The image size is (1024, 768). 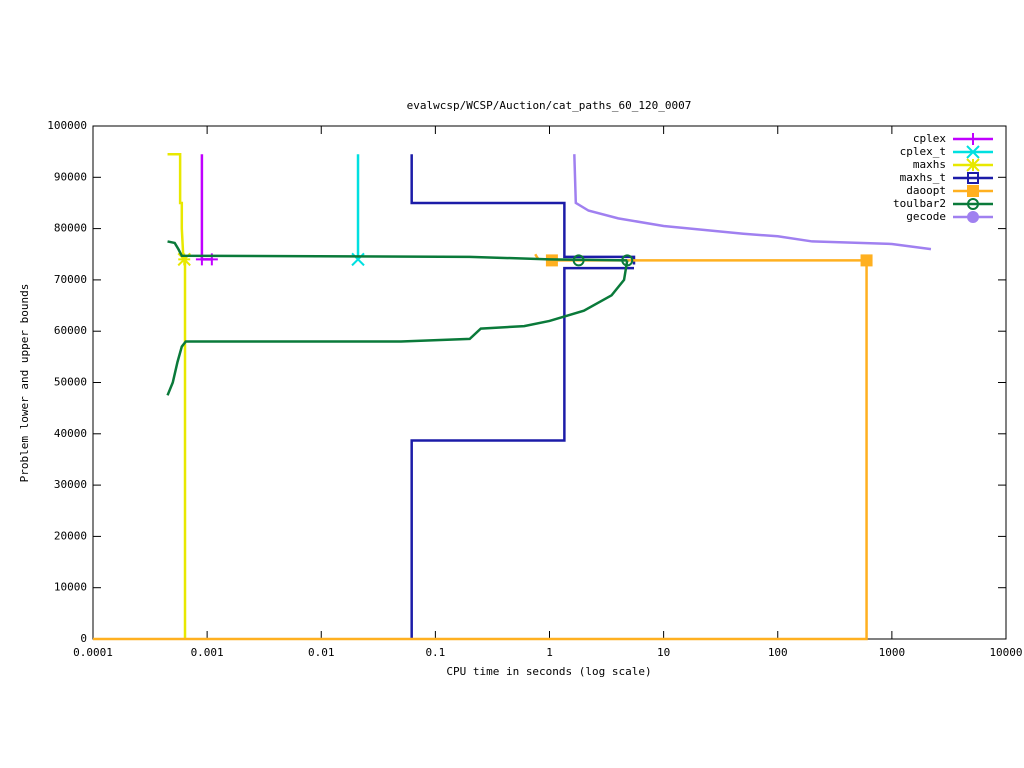 What do you see at coordinates (70, 587) in the screenshot?
I see `y-tick-label: 10000` at bounding box center [70, 587].